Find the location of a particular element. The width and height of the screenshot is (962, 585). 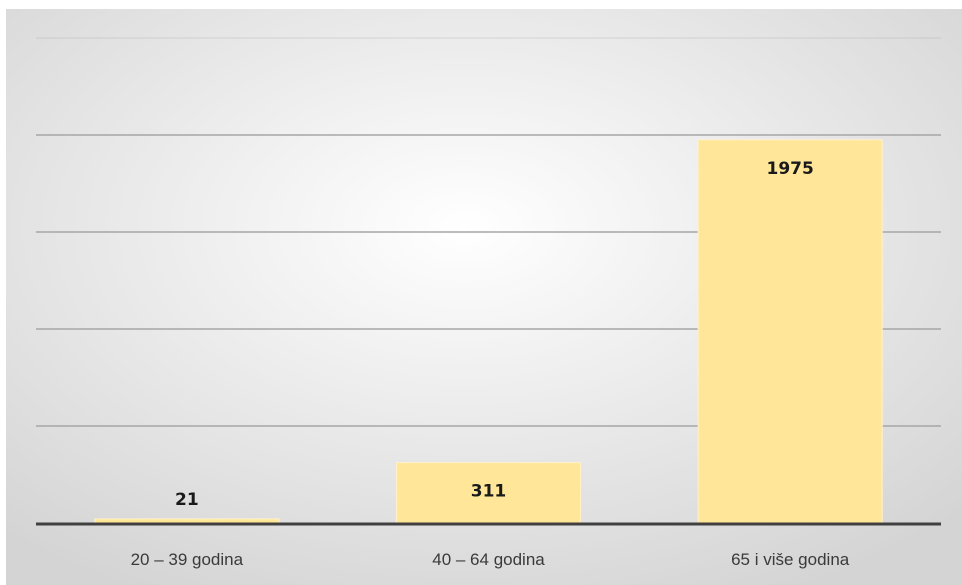

data-label: 21 is located at coordinates (187, 500).